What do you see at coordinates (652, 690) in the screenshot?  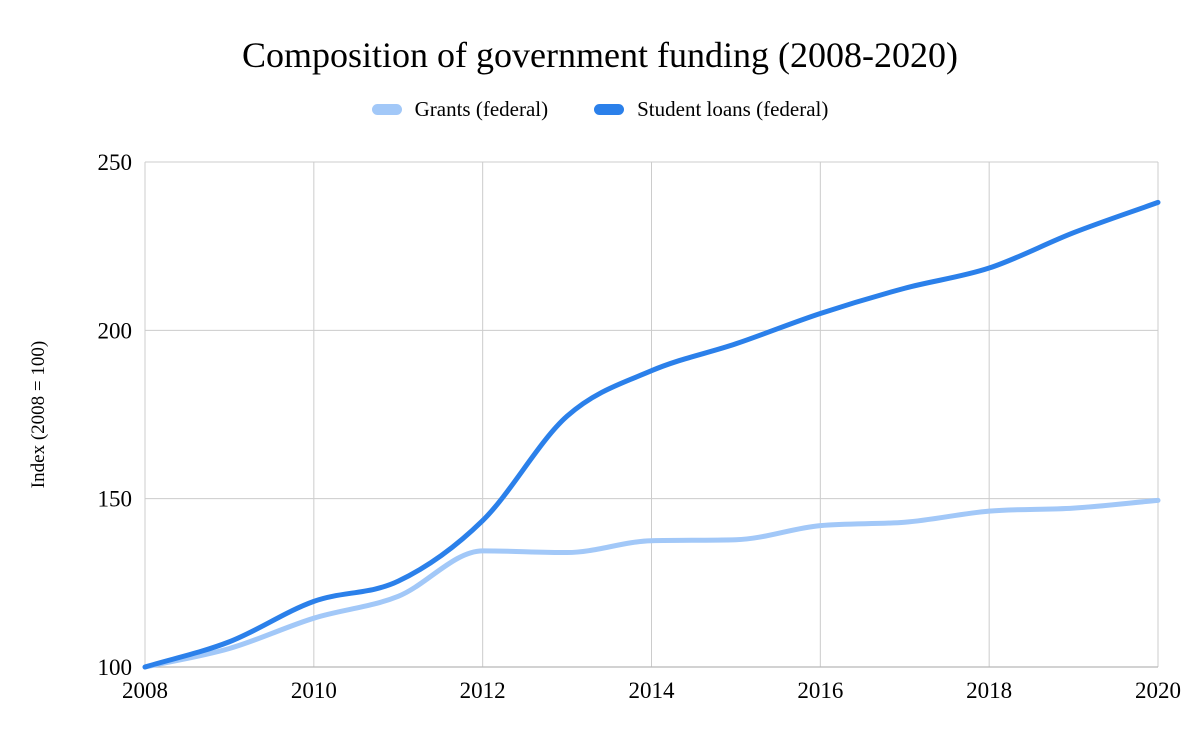 I see `x-tick-label: 2014` at bounding box center [652, 690].